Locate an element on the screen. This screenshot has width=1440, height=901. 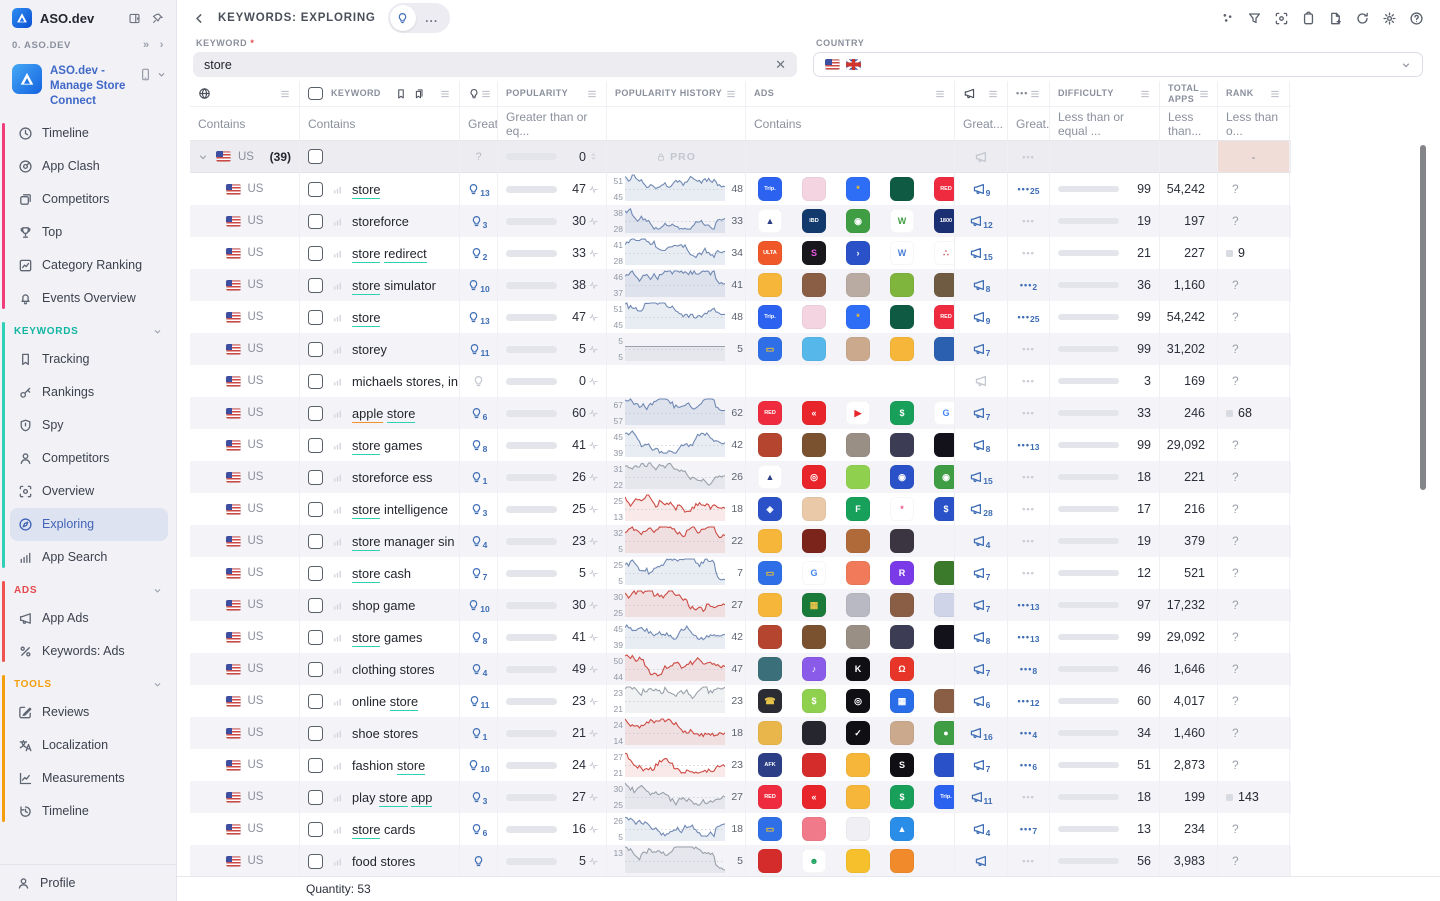
app-ads-cell: 15 is located at coordinates (981, 253).